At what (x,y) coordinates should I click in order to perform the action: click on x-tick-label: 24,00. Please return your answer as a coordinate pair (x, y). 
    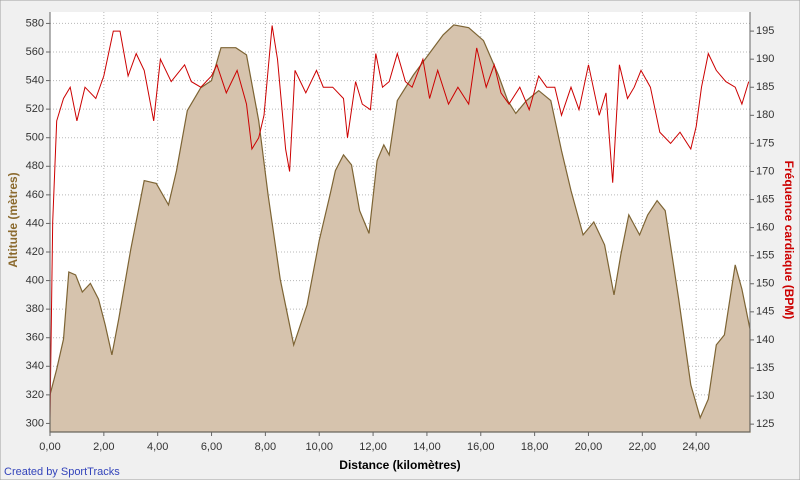
    Looking at the image, I should click on (696, 447).